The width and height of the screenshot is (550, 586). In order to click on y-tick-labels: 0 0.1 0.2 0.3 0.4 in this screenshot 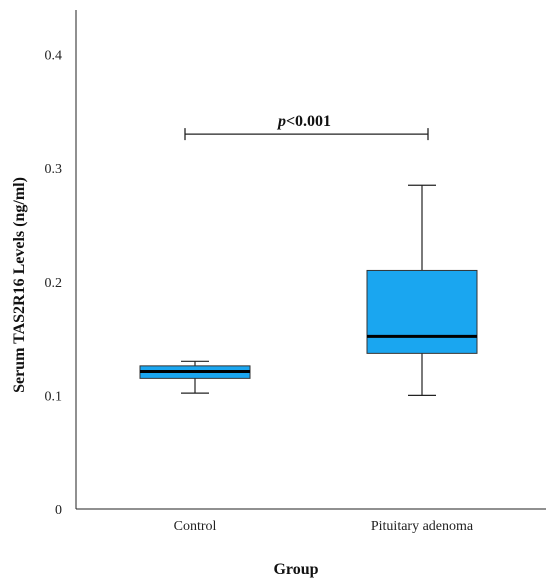, I will do `click(54, 283)`.